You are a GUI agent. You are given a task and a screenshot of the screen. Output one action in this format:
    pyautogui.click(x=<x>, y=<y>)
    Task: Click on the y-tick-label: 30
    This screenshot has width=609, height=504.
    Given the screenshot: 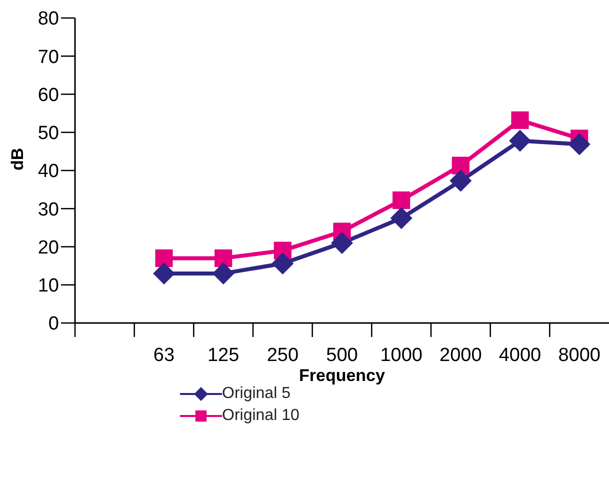 What is the action you would take?
    pyautogui.click(x=48, y=209)
    